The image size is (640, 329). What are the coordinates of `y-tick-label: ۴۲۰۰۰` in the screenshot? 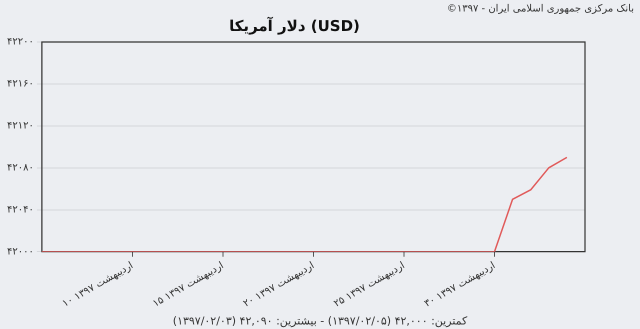 It's located at (20, 252).